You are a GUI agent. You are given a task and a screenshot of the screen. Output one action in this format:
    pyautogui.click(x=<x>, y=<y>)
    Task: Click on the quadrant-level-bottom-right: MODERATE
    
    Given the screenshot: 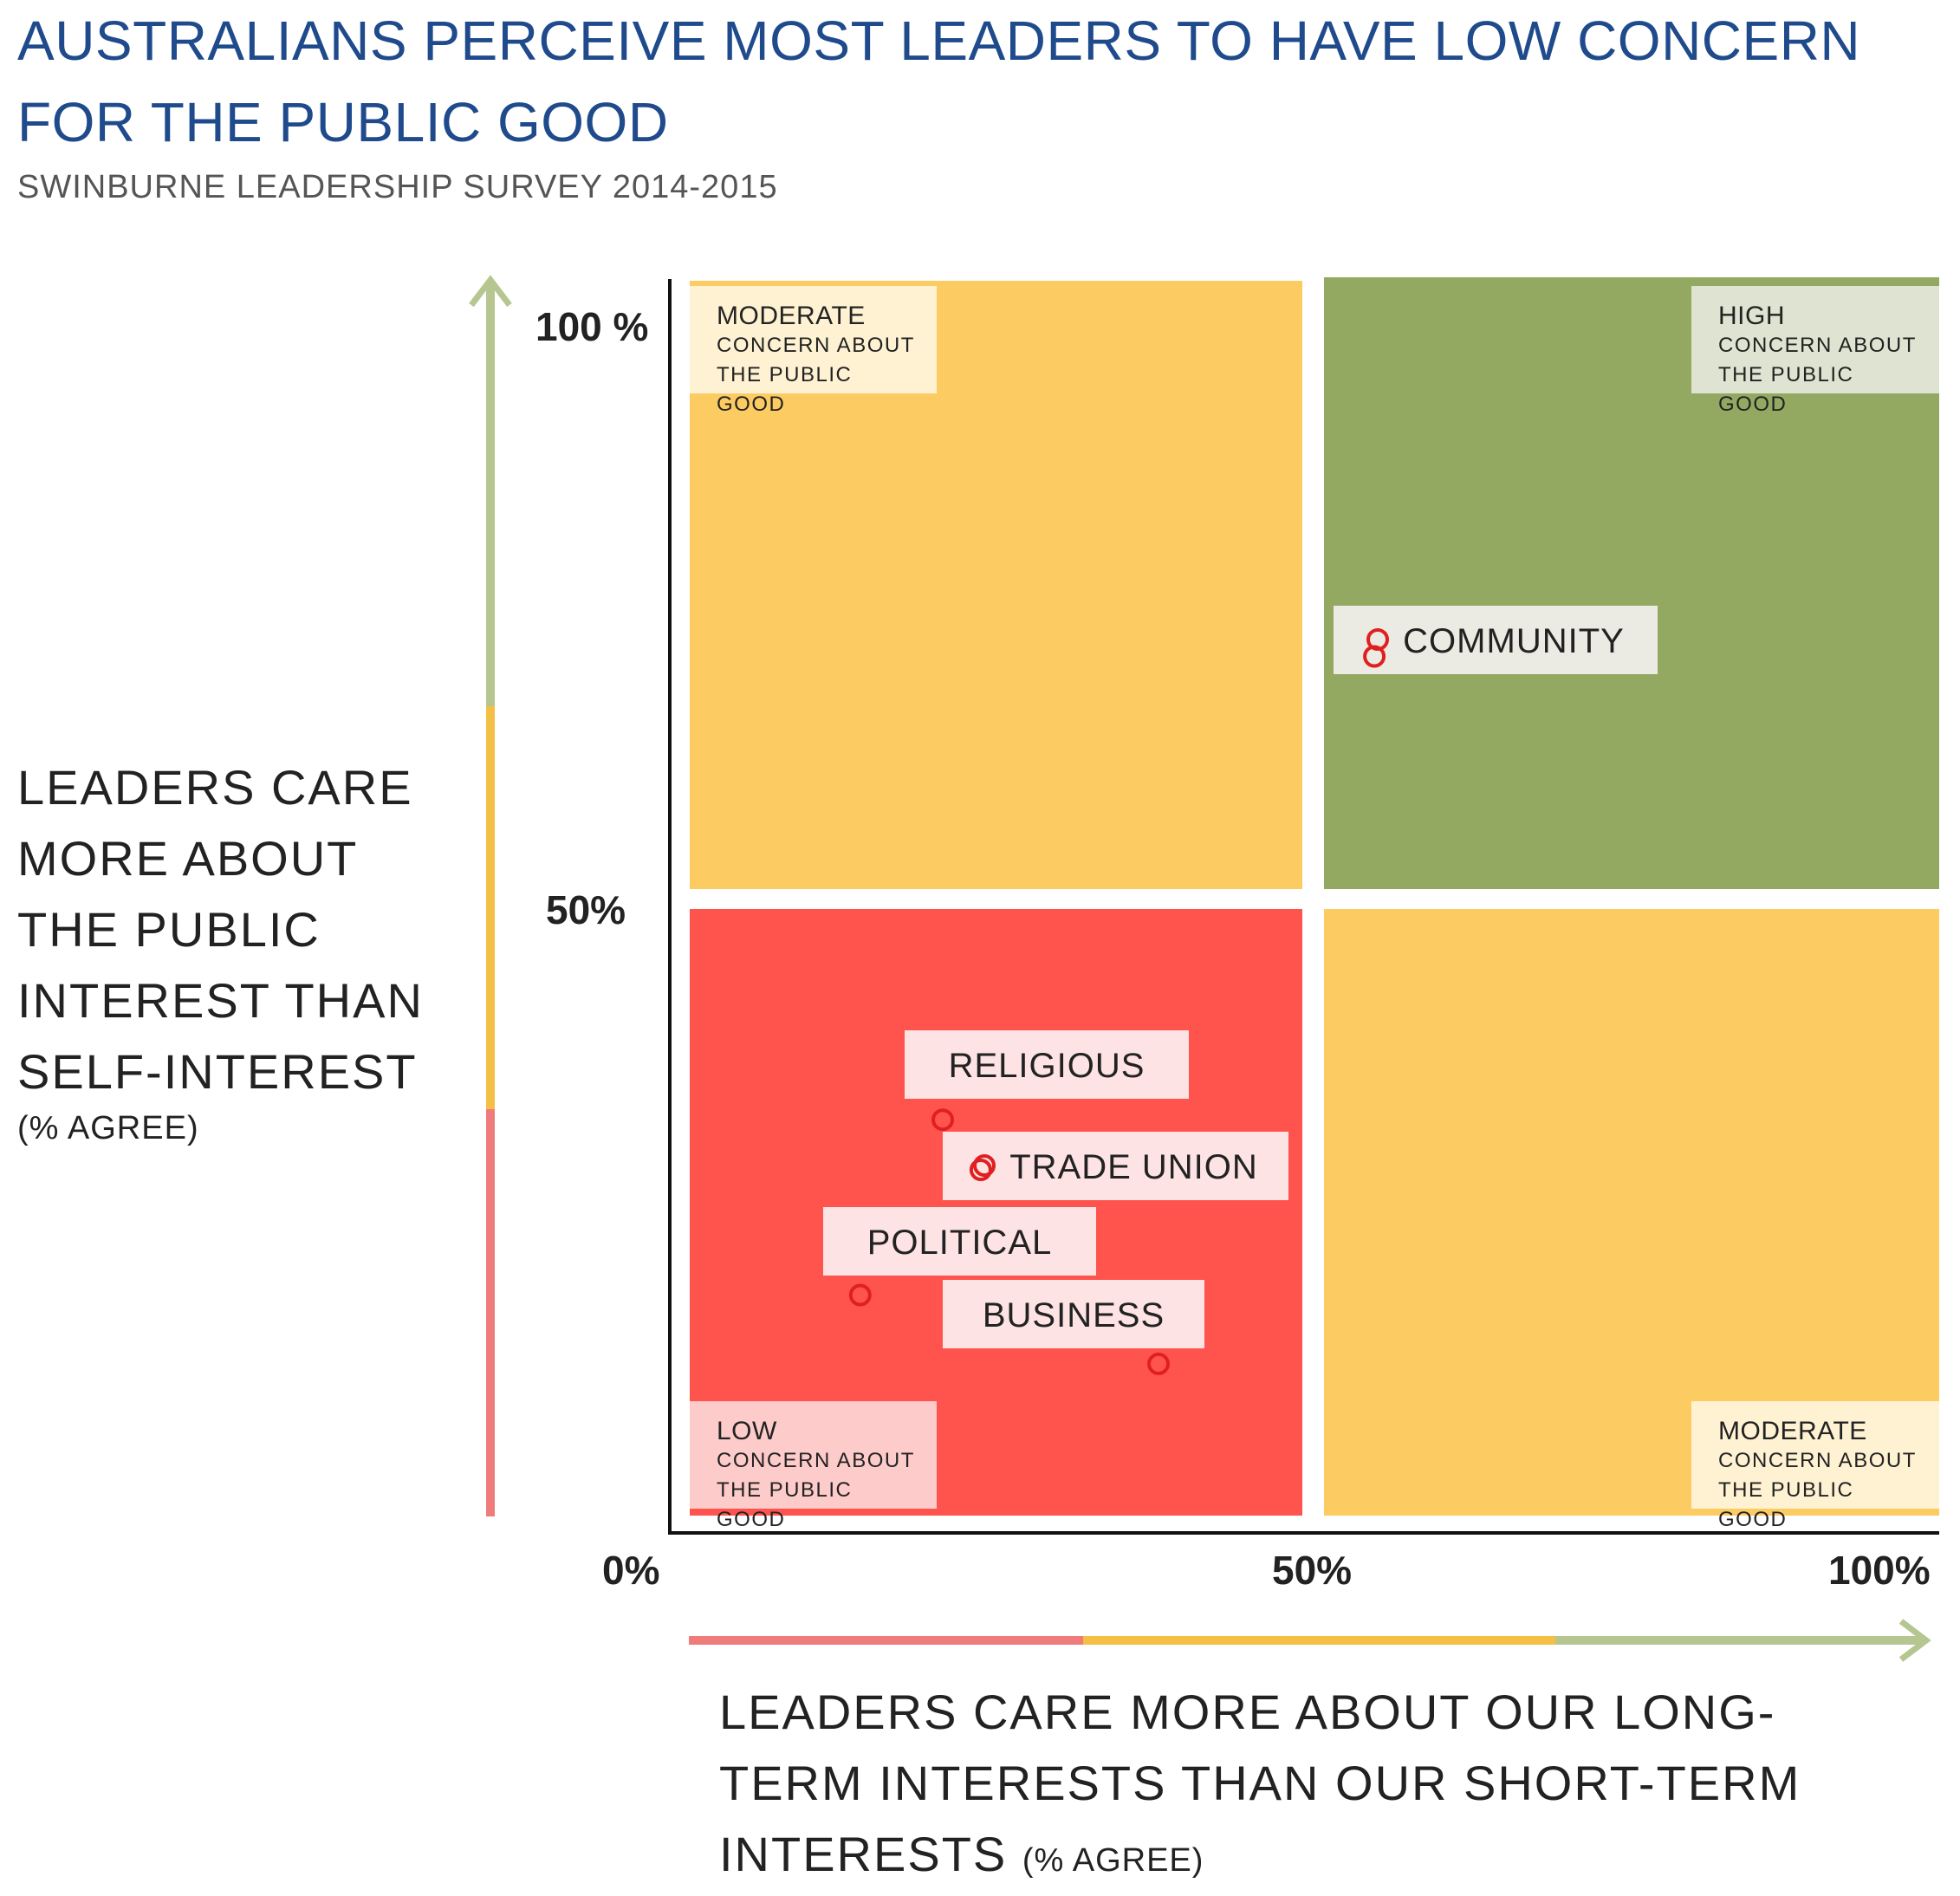 What is the action you would take?
    pyautogui.click(x=1792, y=1431)
    